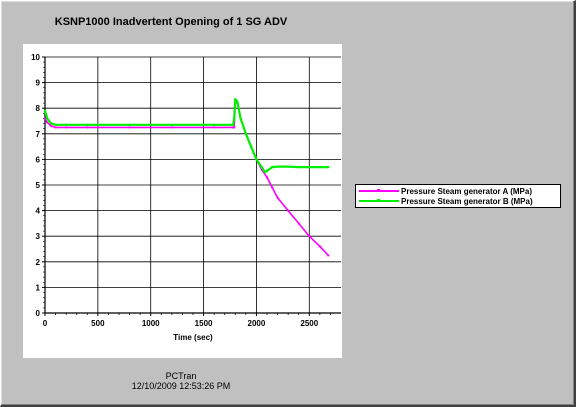  I want to click on legend-label-sg-a: Pressure Steam generator A (MPa), so click(467, 191).